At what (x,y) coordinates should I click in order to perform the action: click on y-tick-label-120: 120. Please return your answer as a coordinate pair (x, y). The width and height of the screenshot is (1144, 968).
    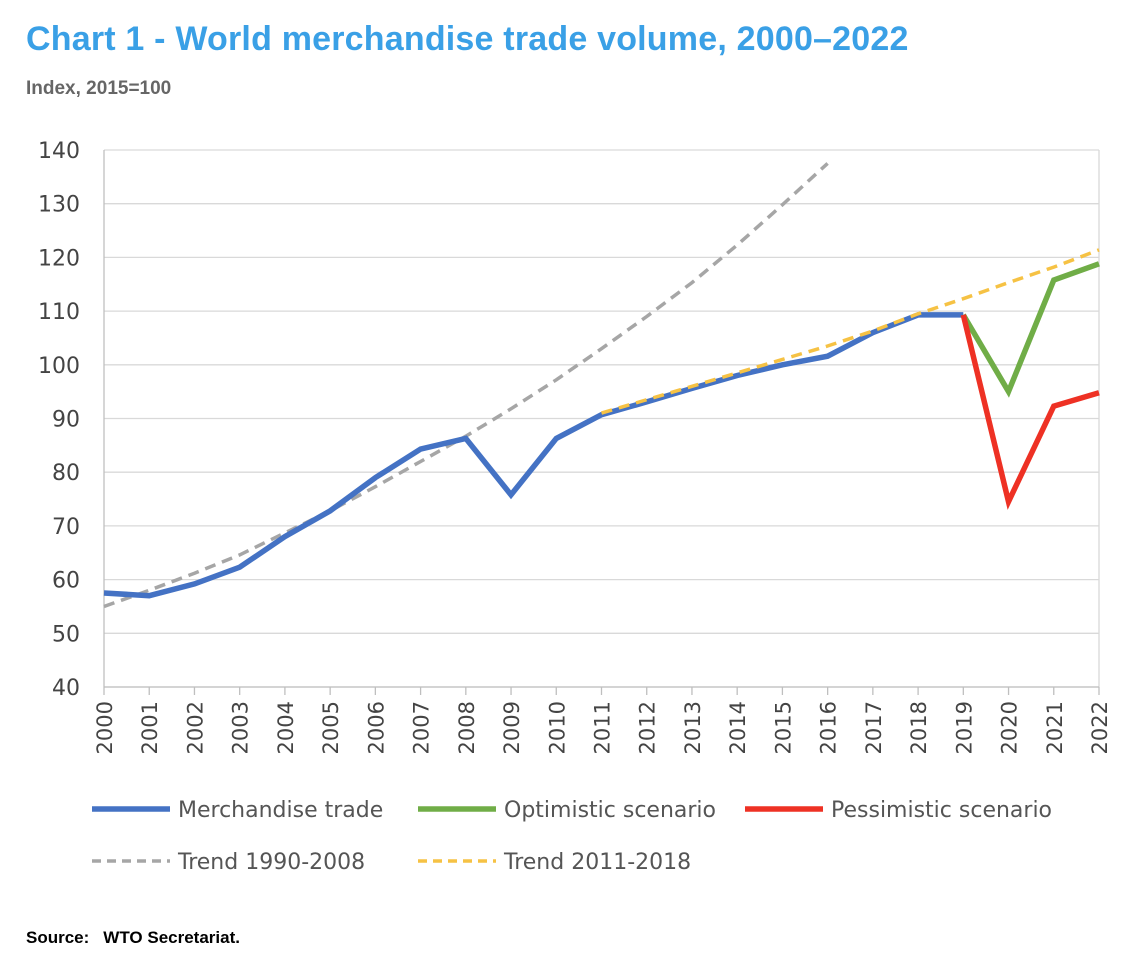
    Looking at the image, I should click on (59, 258).